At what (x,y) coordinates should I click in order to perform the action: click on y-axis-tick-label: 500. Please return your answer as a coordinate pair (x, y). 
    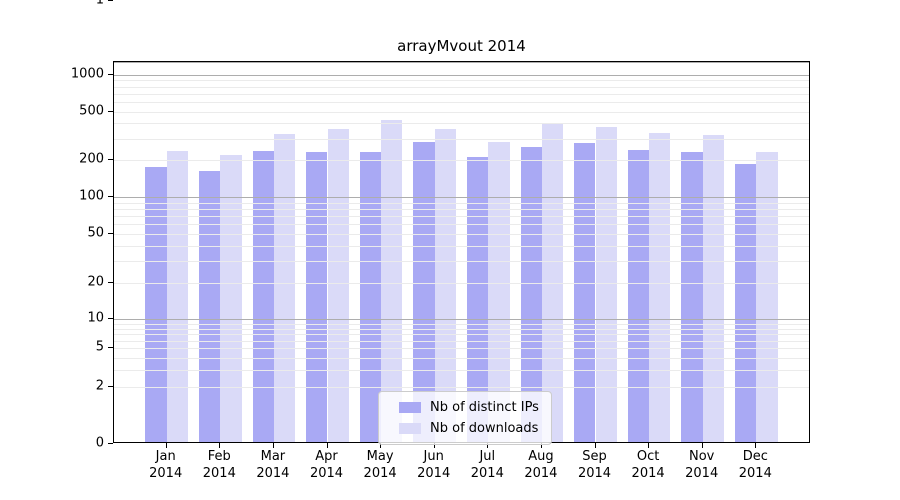
    Looking at the image, I should click on (91, 110).